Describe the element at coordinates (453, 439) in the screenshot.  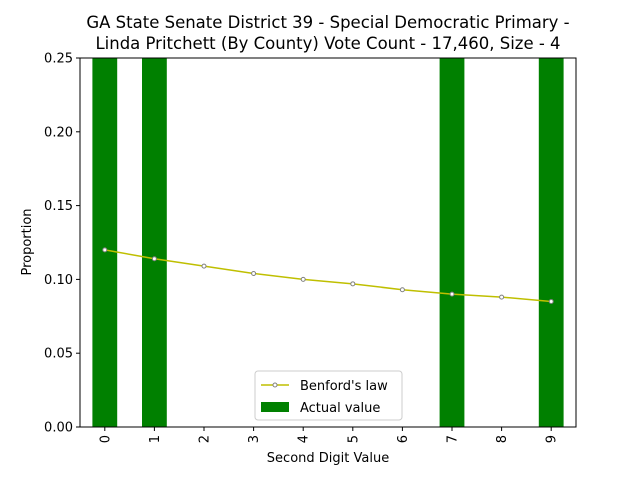
I see `x-tick-label: 7` at that location.